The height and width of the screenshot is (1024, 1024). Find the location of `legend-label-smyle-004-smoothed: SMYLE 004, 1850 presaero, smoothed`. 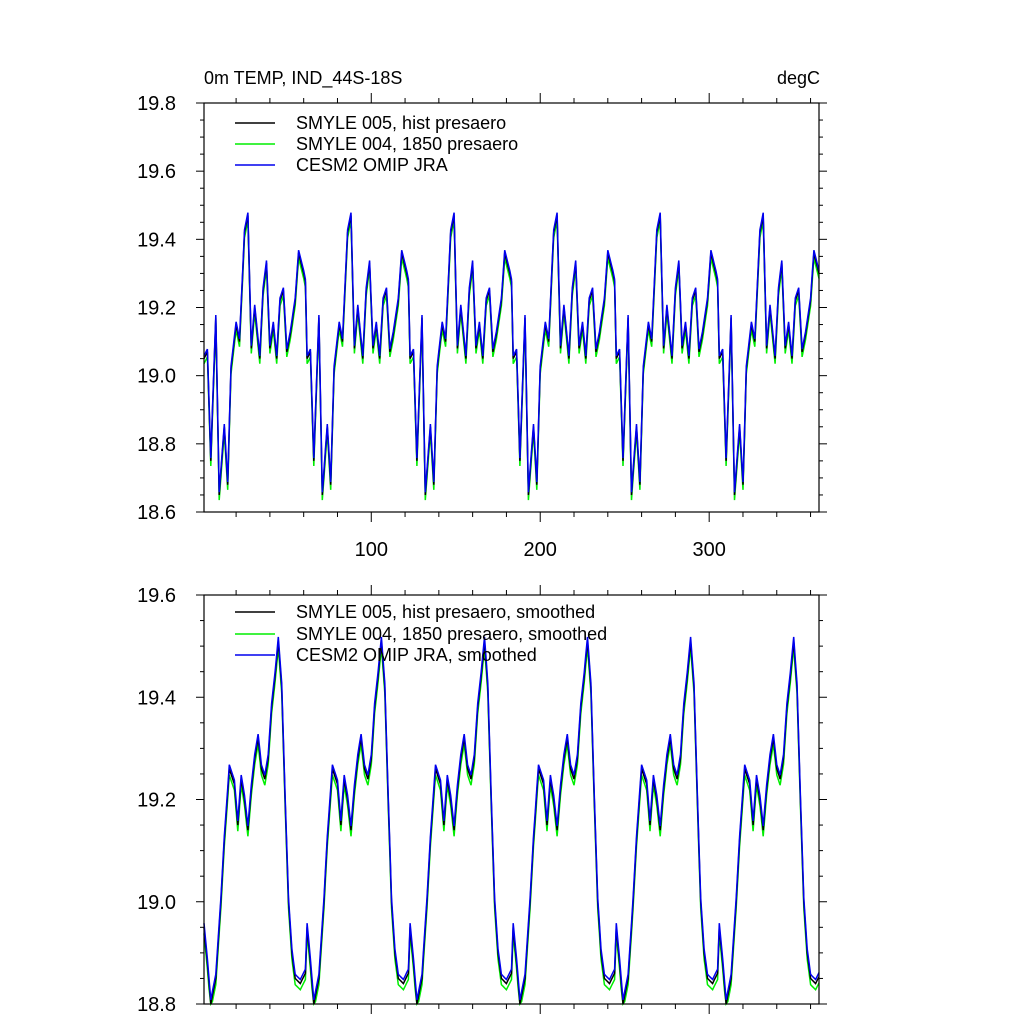

legend-label-smyle-004-smoothed: SMYLE 004, 1850 presaero, smoothed is located at coordinates (451, 634).